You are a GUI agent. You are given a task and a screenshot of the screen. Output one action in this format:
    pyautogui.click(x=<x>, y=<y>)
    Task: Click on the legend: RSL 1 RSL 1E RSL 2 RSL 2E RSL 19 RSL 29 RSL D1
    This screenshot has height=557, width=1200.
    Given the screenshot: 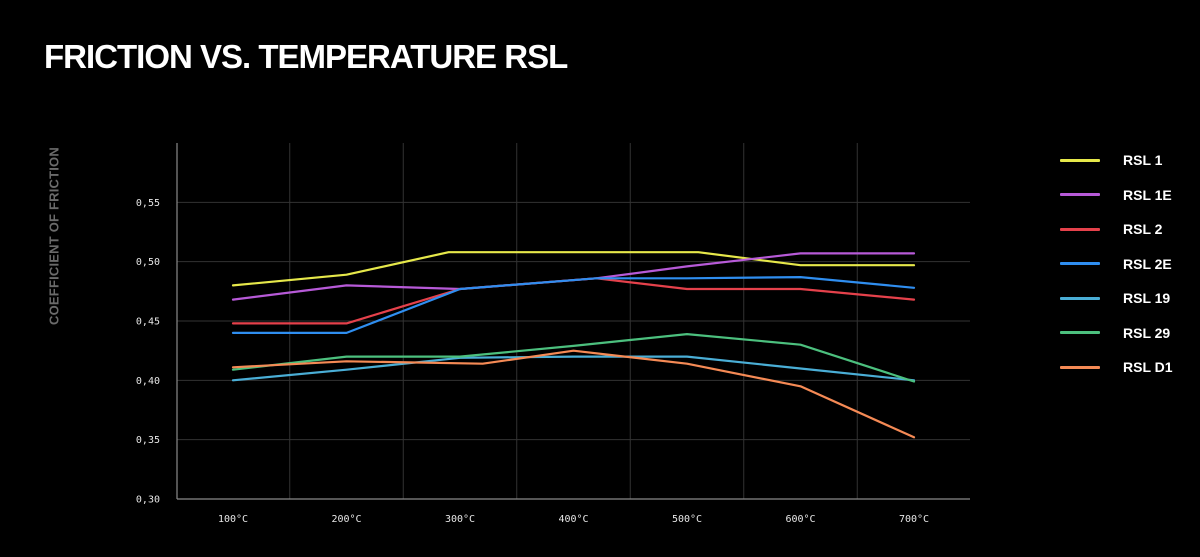 What is the action you would take?
    pyautogui.click(x=1116, y=264)
    